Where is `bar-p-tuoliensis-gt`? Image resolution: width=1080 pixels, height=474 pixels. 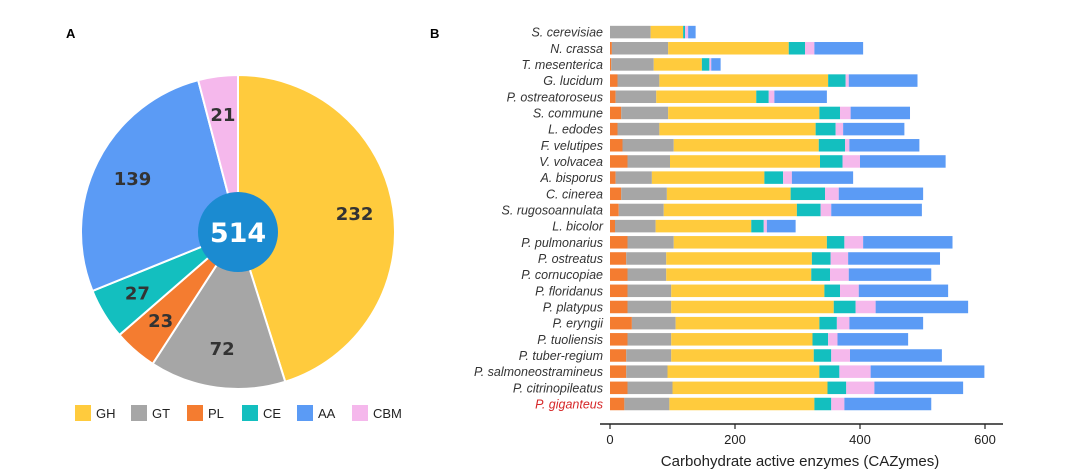 bar-p-tuoliensis-gt is located at coordinates (649, 339).